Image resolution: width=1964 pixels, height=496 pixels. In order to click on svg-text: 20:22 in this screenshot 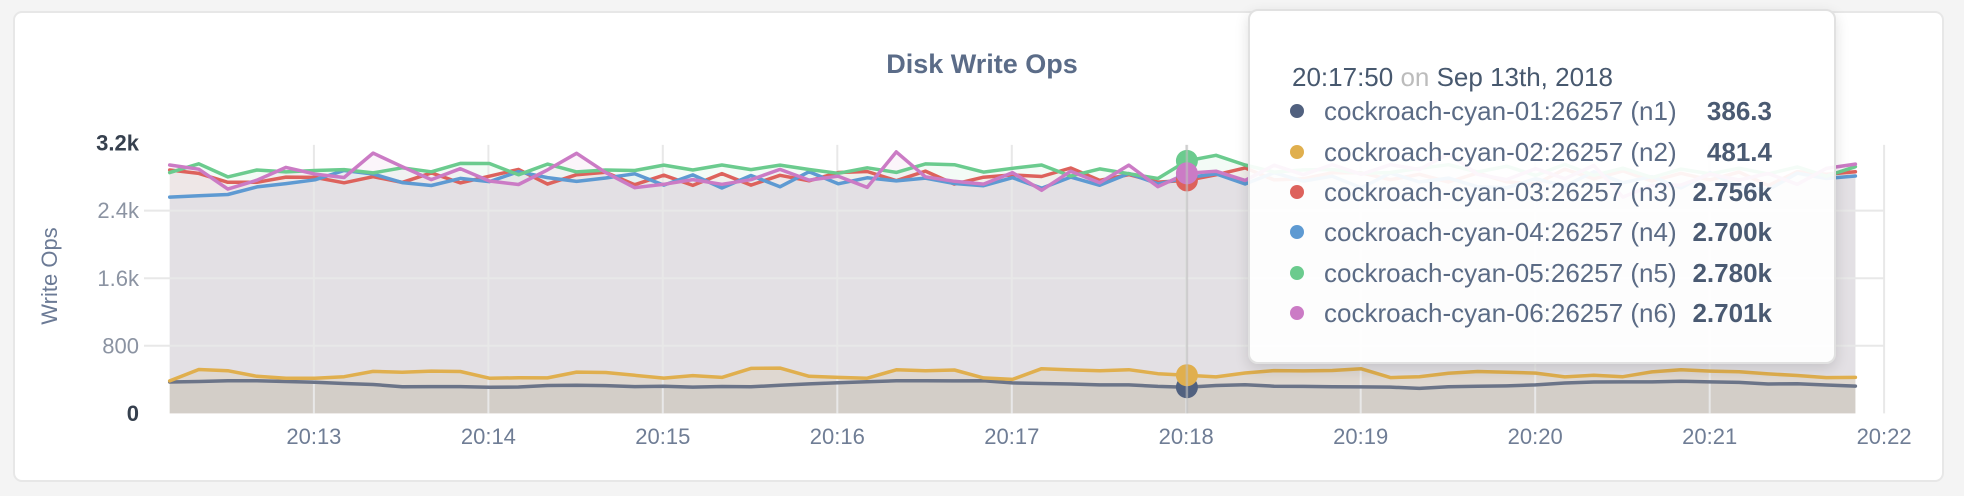, I will do `click(1884, 436)`.